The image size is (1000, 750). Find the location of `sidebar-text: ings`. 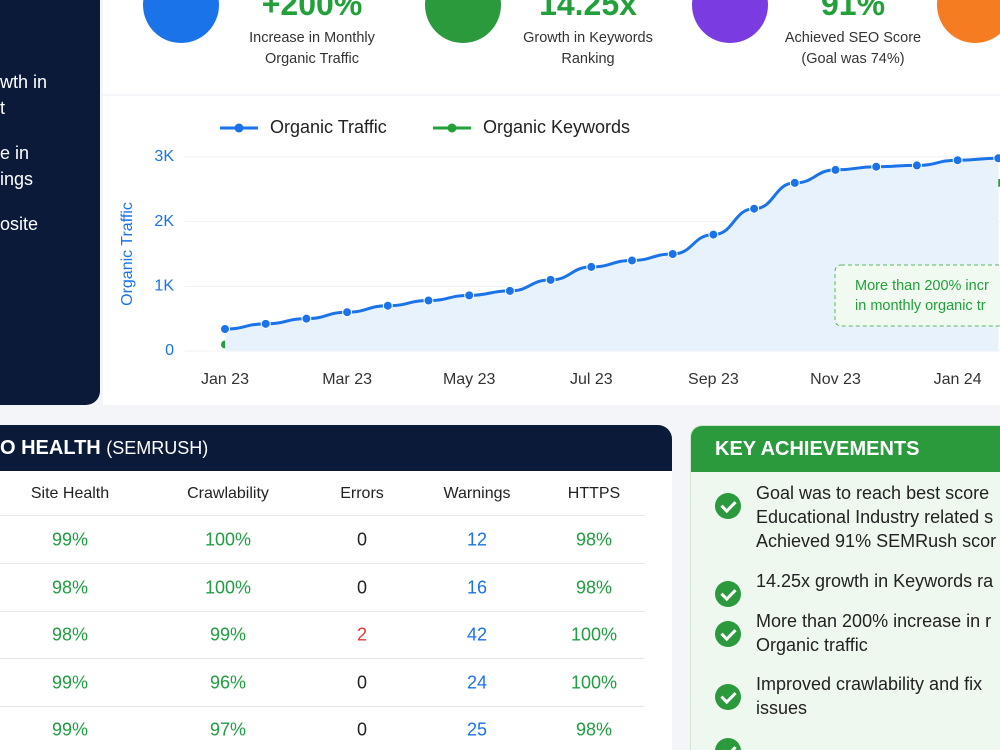

sidebar-text: ings is located at coordinates (17, 179).